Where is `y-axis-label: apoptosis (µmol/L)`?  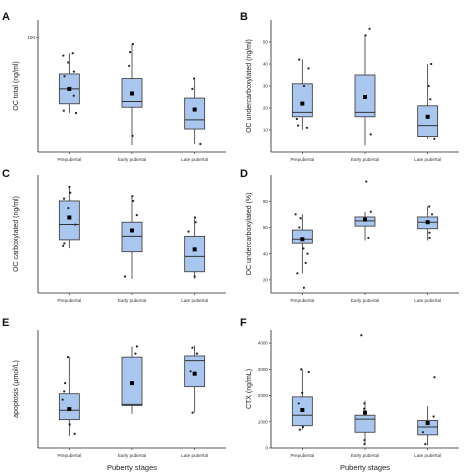 y-axis-label: apoptosis (µmol/L) is located at coordinates (16, 389).